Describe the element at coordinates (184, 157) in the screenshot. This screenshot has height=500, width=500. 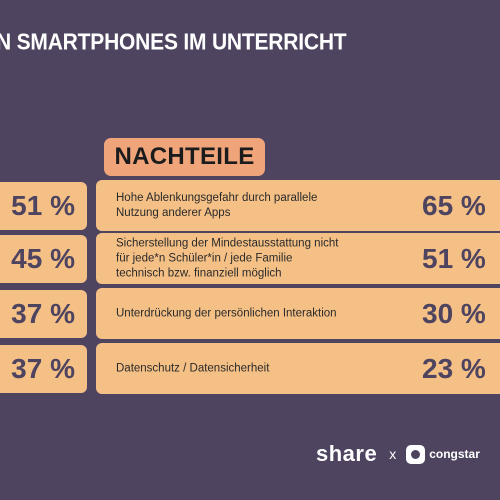
I see `nachteile-badge: NACHTEILE` at that location.